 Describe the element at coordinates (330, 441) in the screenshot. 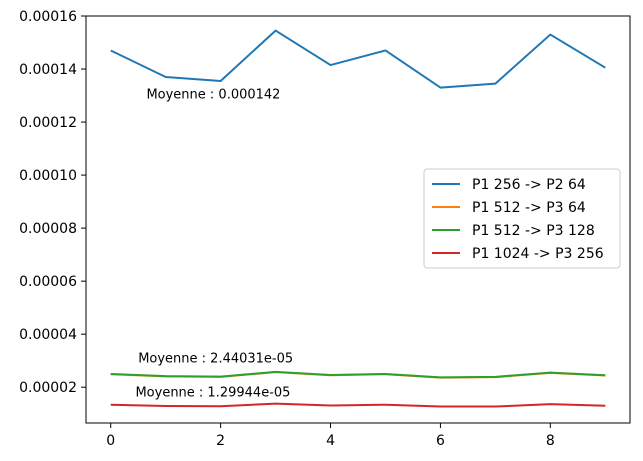

I see `x-tick-label: 4` at that location.